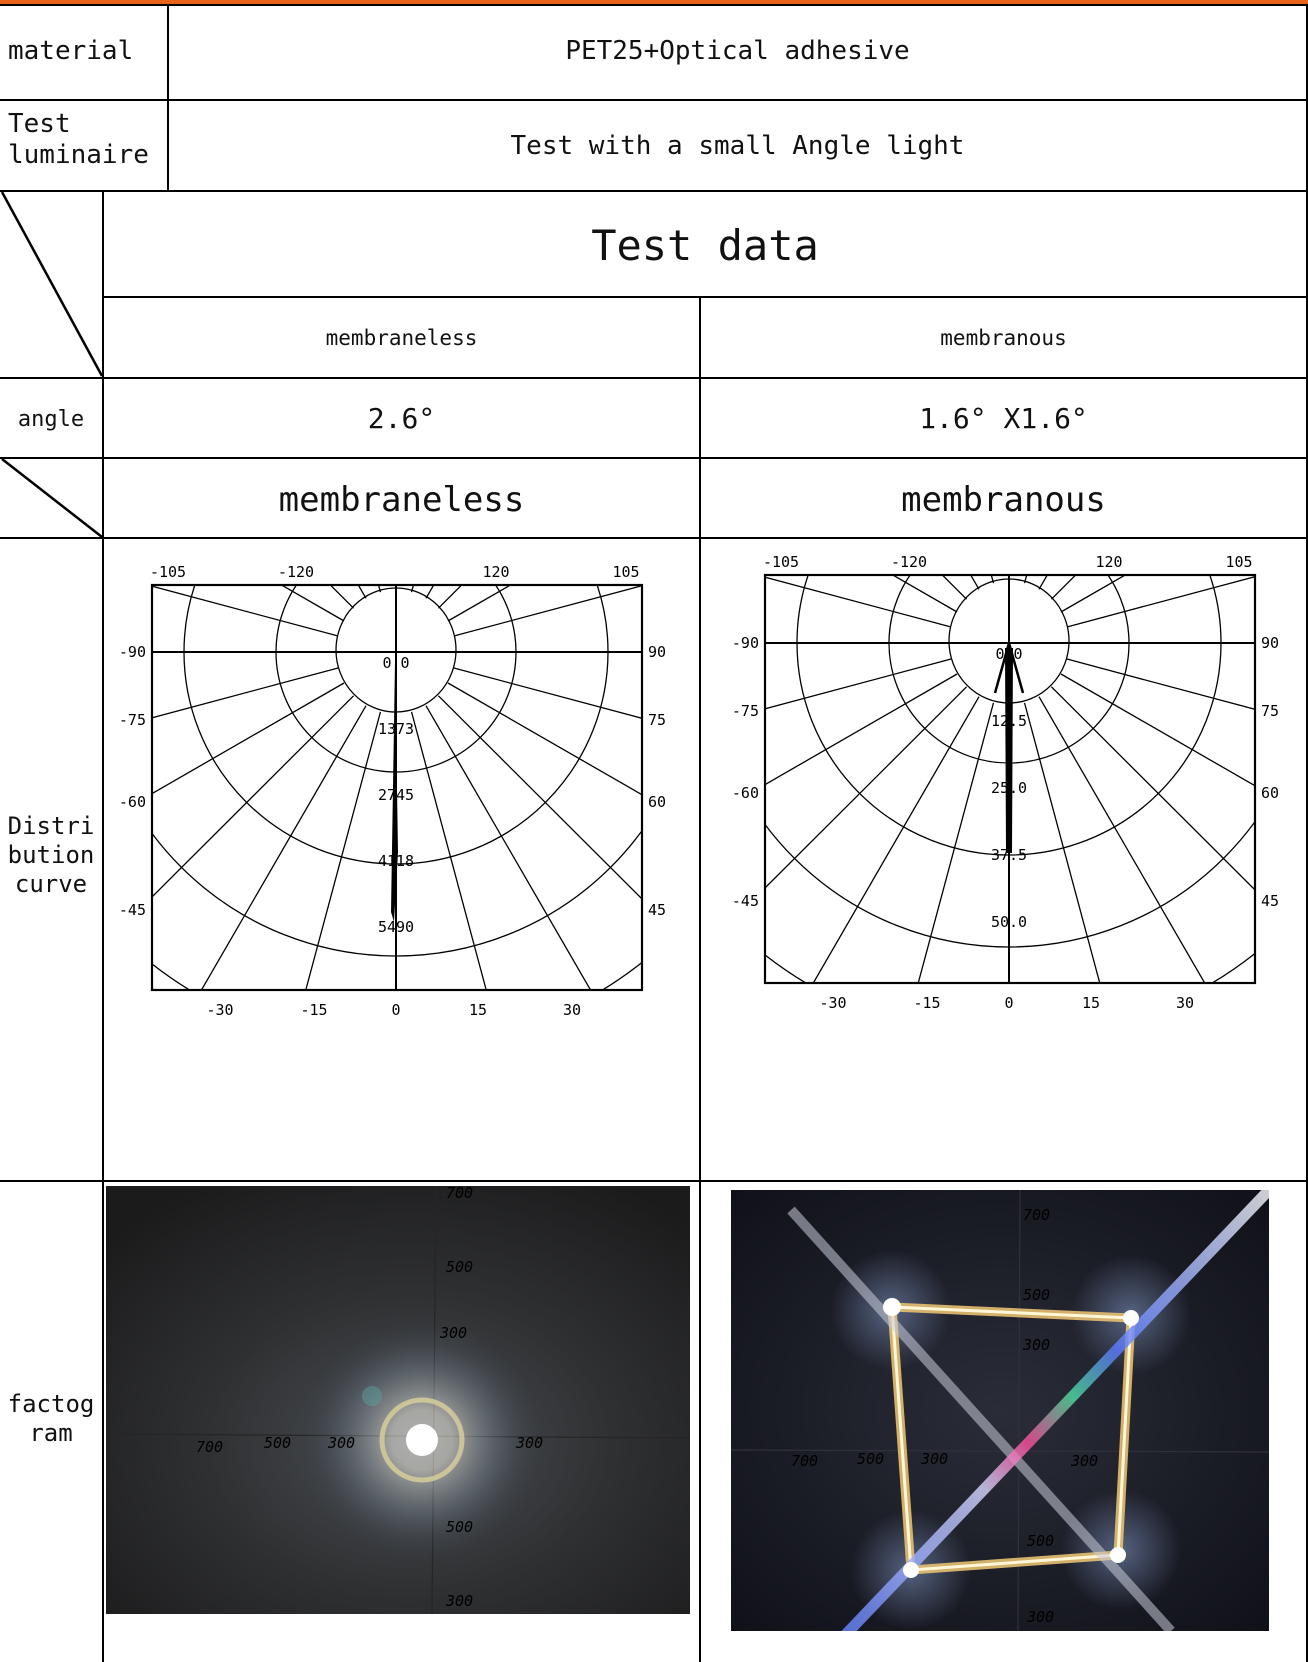 This screenshot has height=1662, width=1308. I want to click on material-label: material, so click(71, 51).